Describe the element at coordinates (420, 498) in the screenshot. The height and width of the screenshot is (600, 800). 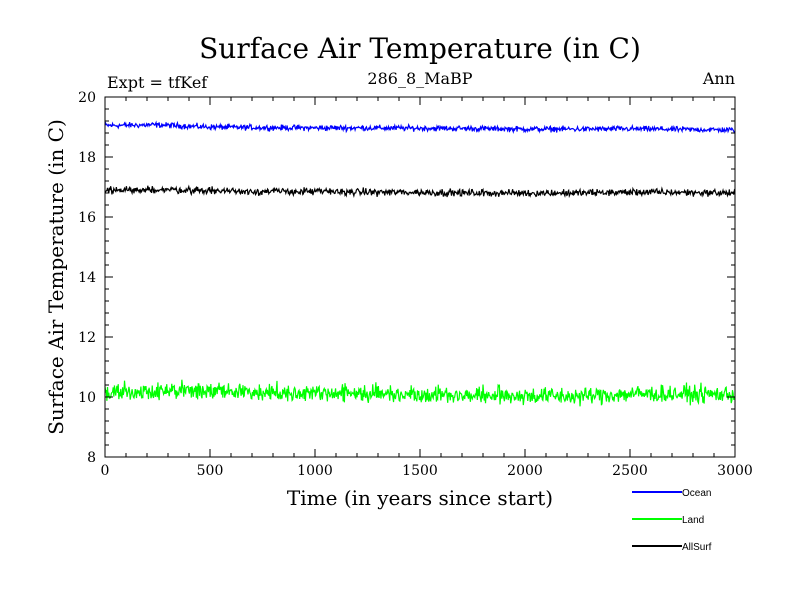
I see `x-axis-label: Time (in years since start)` at that location.